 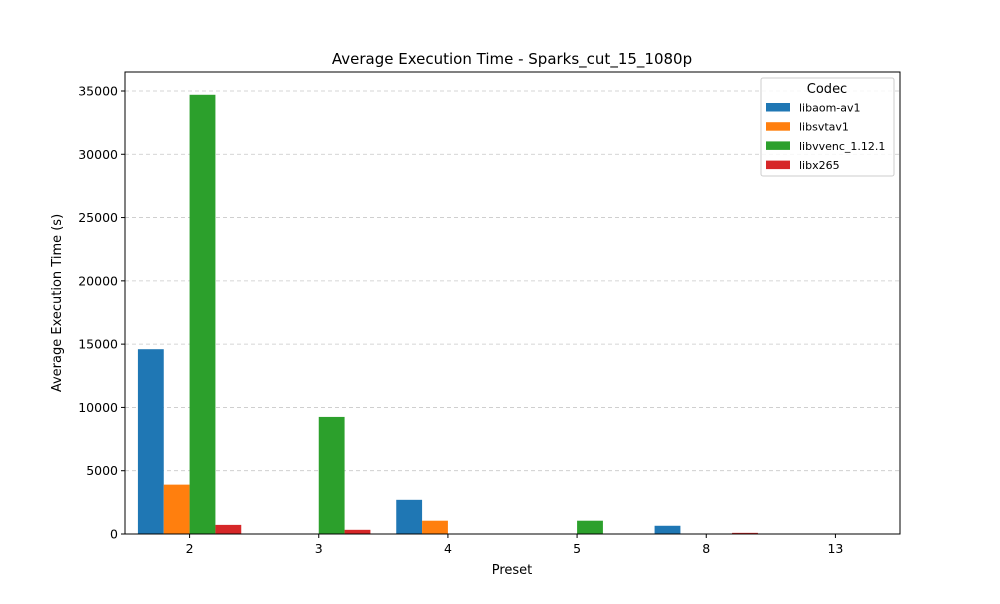 I want to click on y-tick-label: 0, so click(x=114, y=534).